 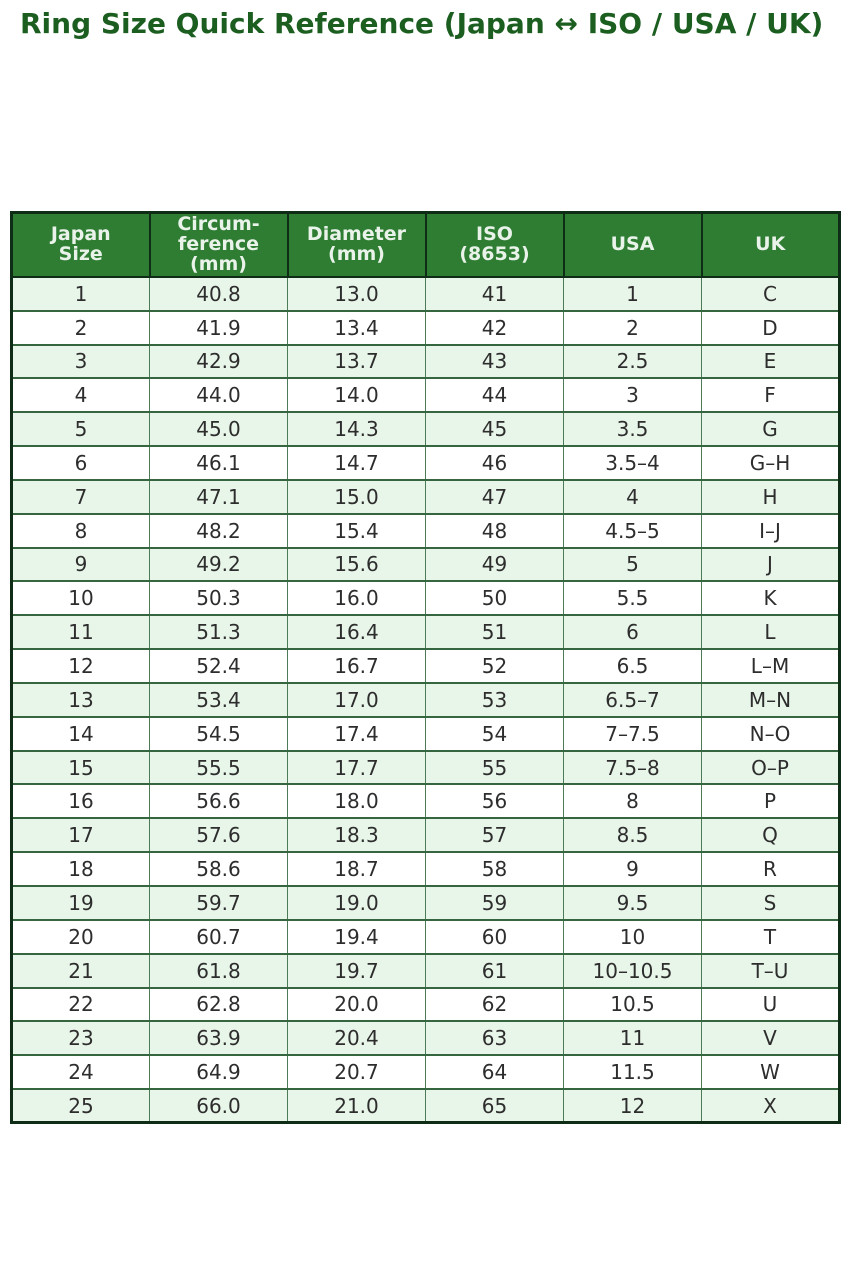 I want to click on table-cell-iso-8653: 64, so click(x=494, y=1072).